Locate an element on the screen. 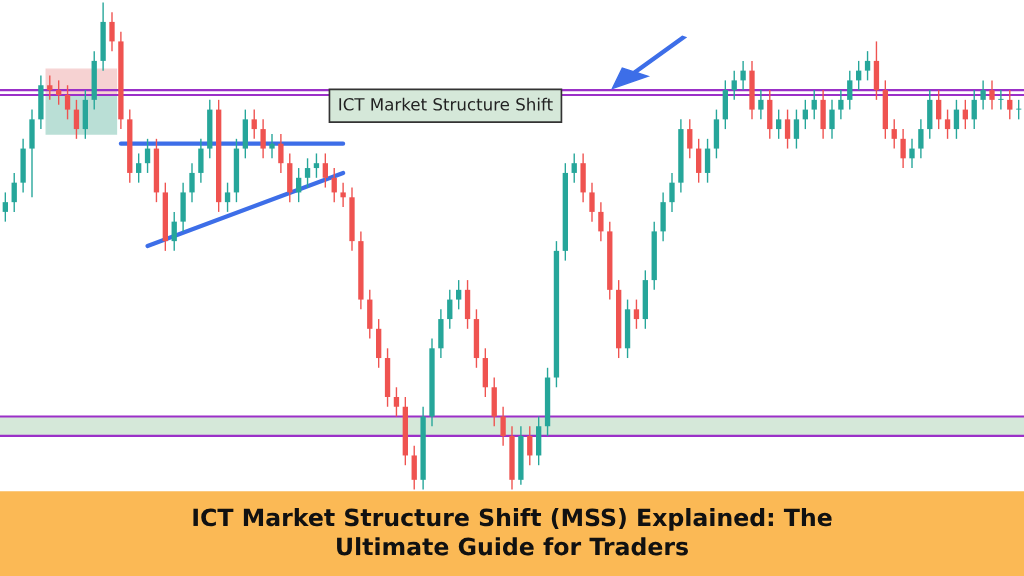 The image size is (1024, 576). annotation: ICT Market Structure Shift is located at coordinates (446, 104).